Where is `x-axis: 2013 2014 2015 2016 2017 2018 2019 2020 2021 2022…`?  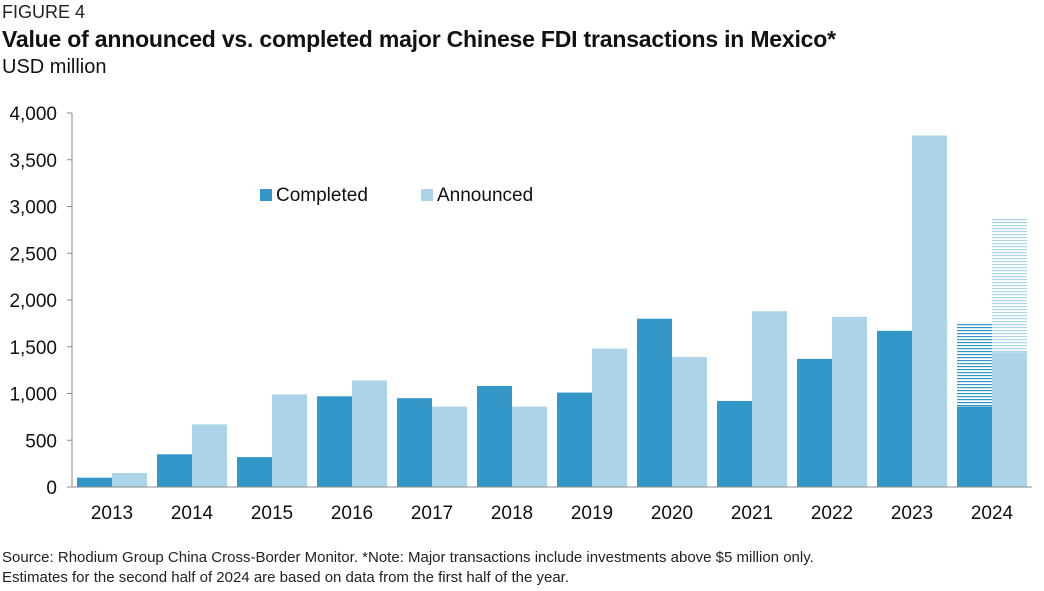
x-axis: 2013 2014 2015 2016 2017 2018 2019 2020 2021 2022… is located at coordinates (552, 505).